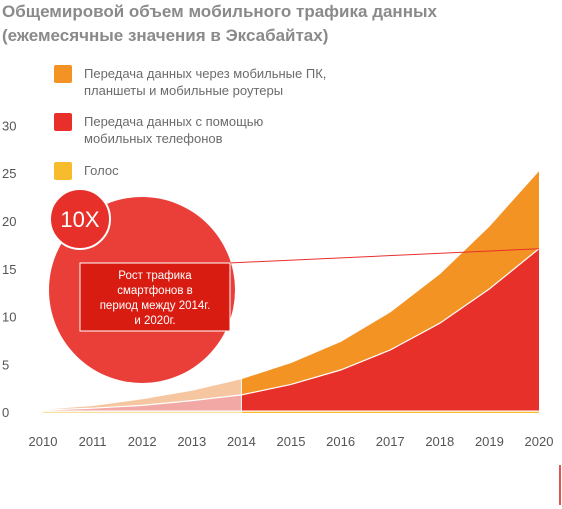  I want to click on x-tick-label: 2014, so click(241, 441).